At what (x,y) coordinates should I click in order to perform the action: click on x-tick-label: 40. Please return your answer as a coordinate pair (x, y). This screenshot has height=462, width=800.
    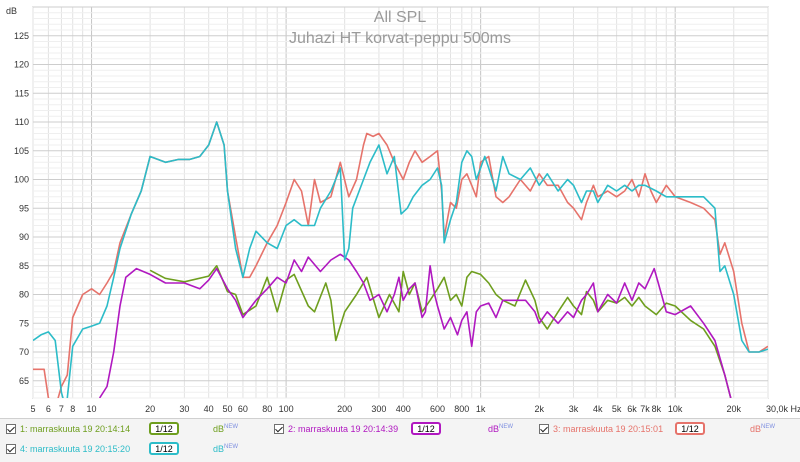
    Looking at the image, I should click on (209, 409).